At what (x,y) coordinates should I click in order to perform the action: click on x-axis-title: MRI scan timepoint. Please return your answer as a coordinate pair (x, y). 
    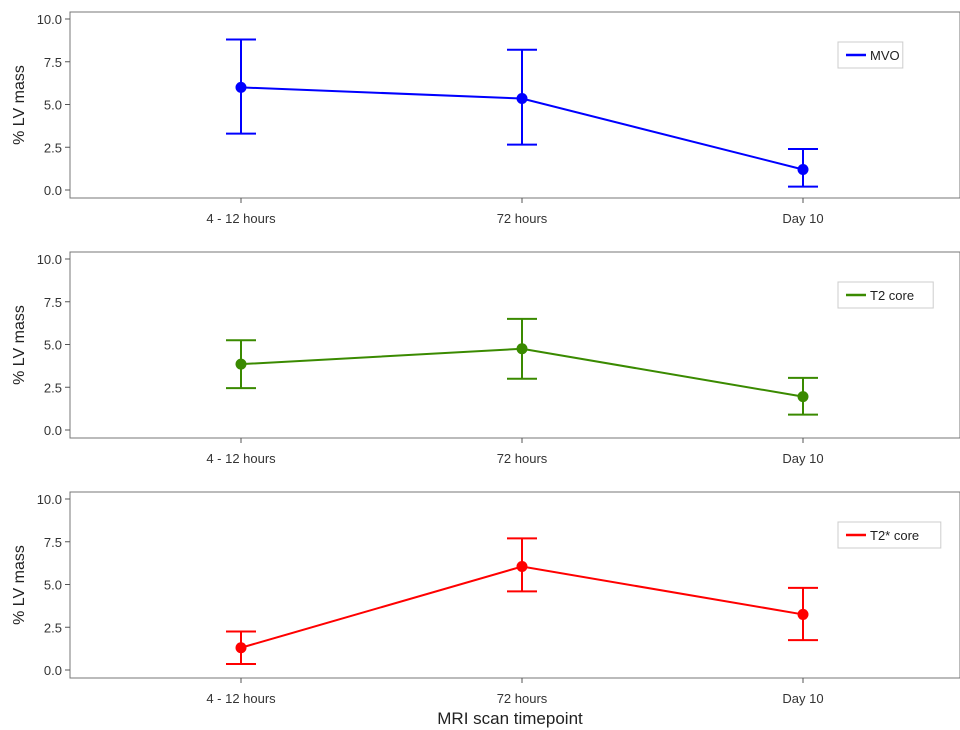
    Looking at the image, I should click on (510, 718).